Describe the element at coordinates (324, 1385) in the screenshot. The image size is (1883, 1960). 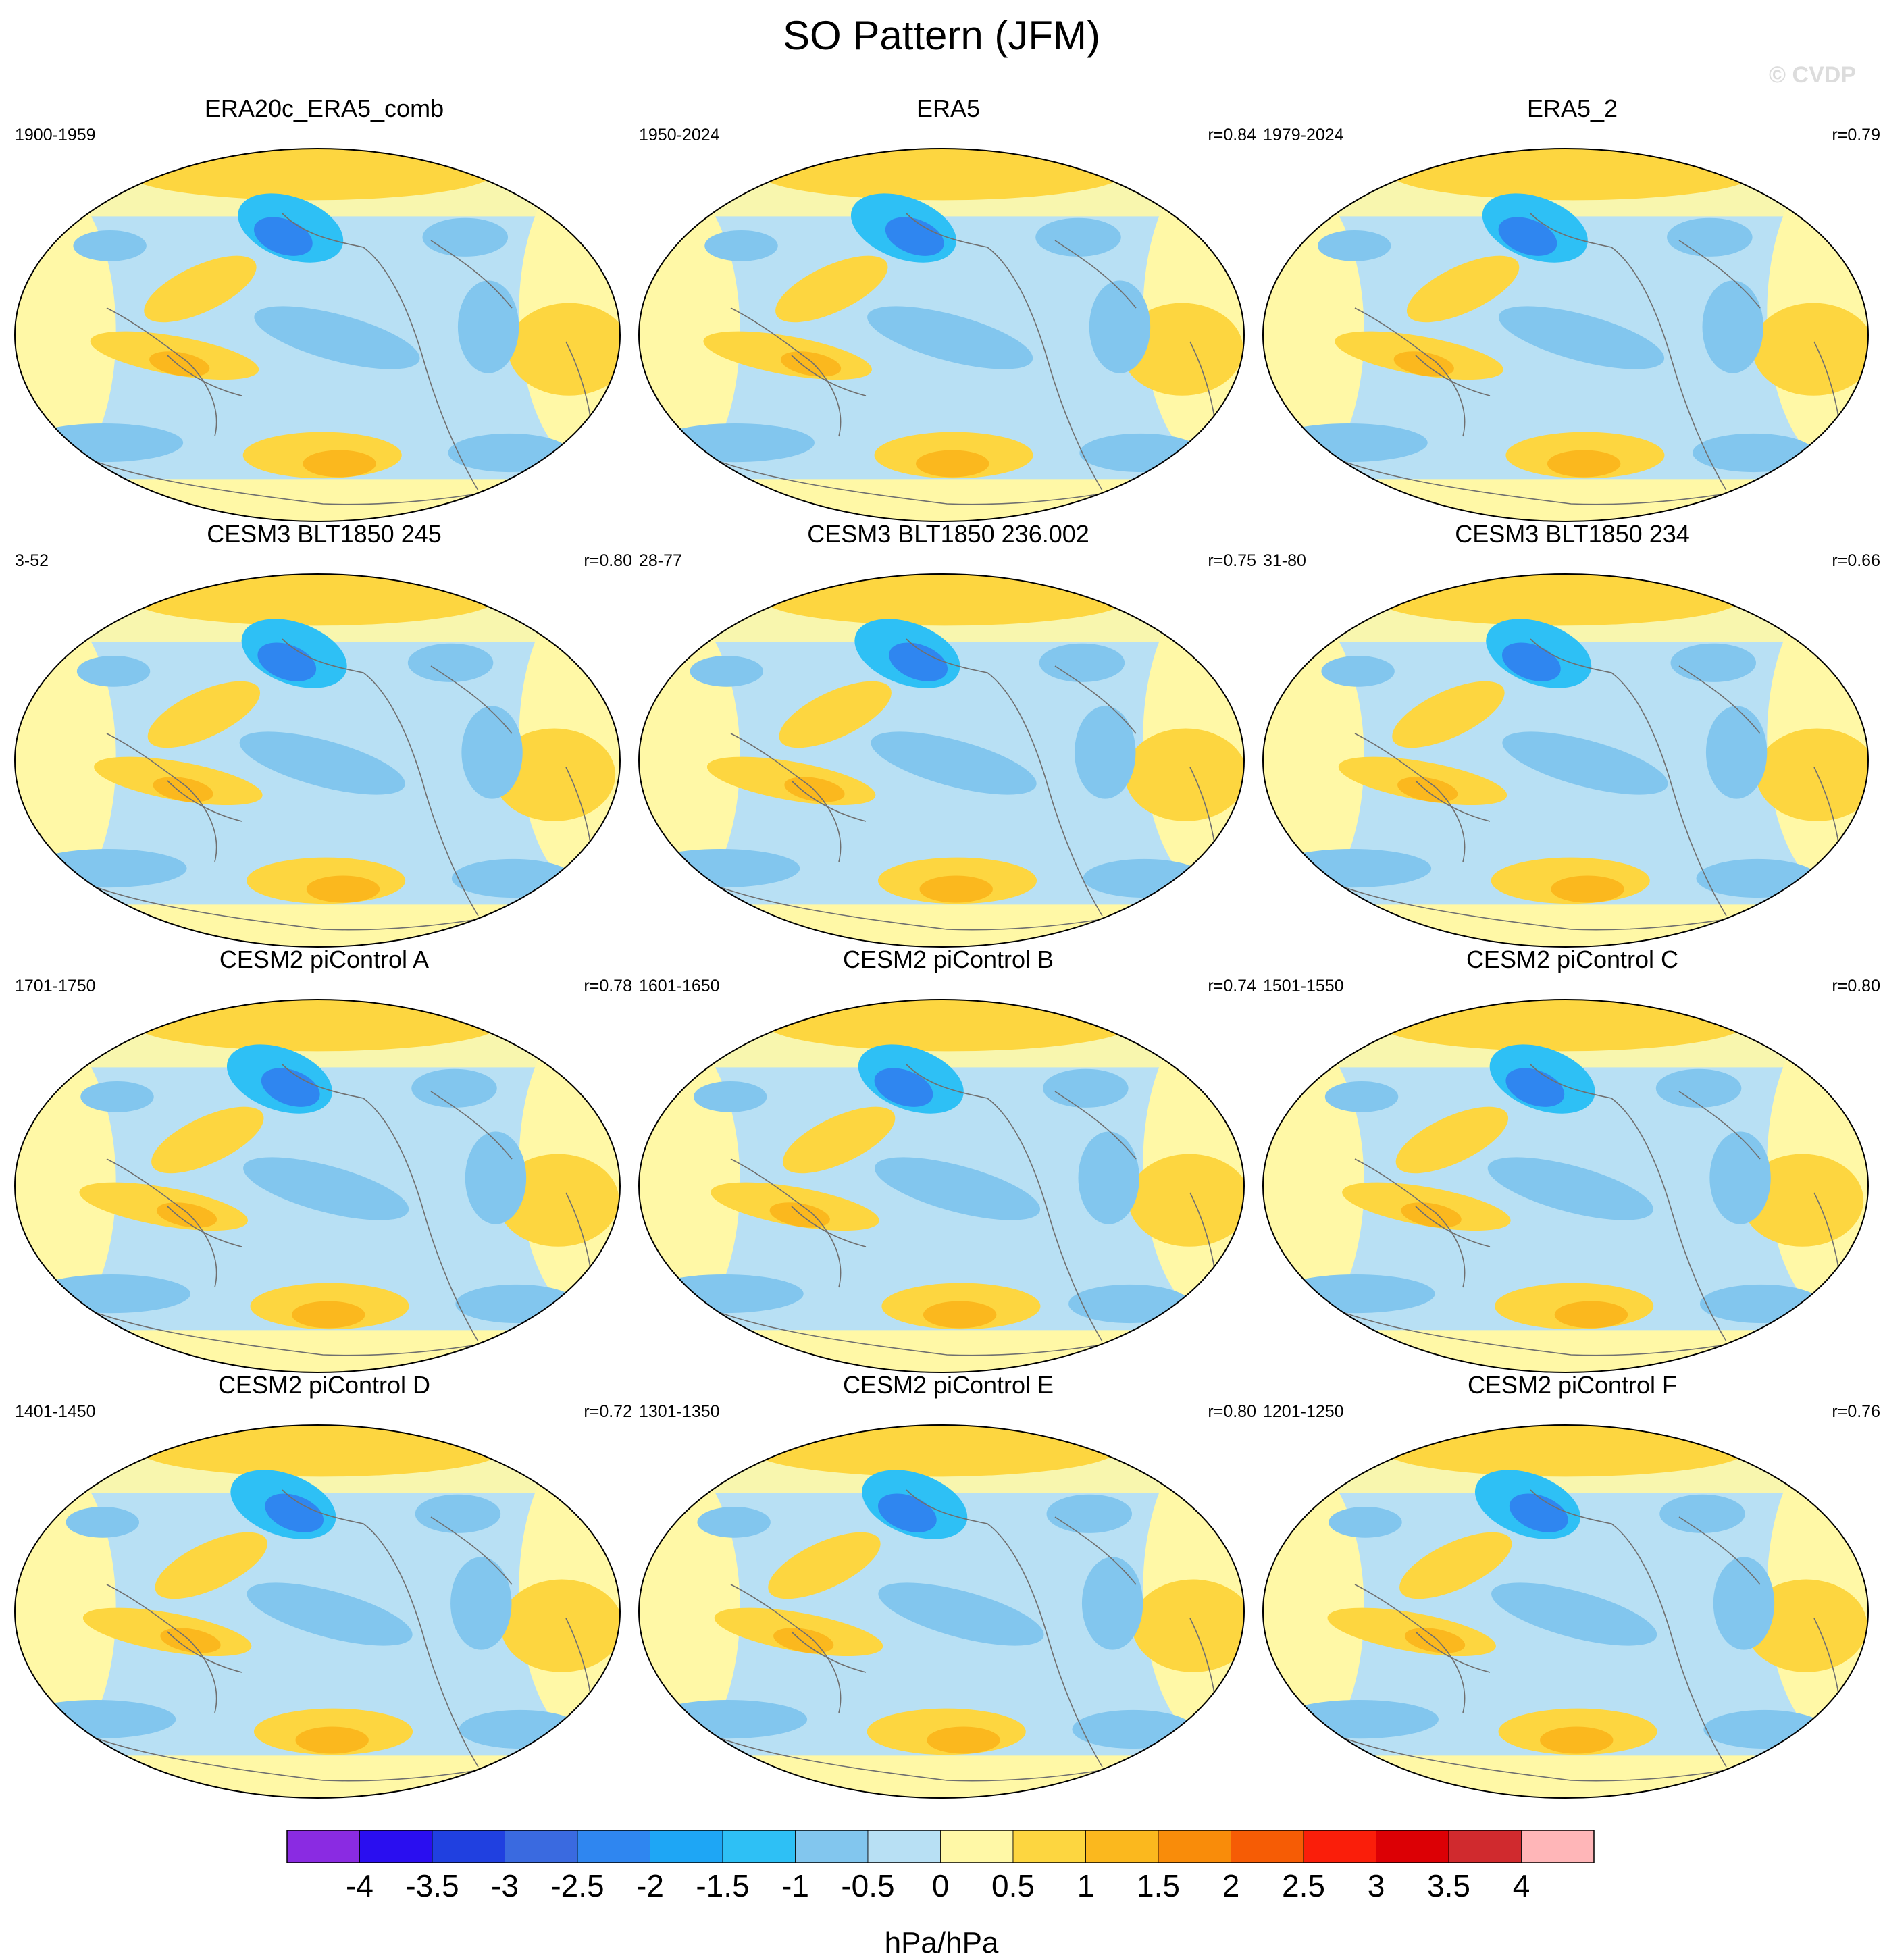
I see `panel-title: CESM2 piControl D` at that location.